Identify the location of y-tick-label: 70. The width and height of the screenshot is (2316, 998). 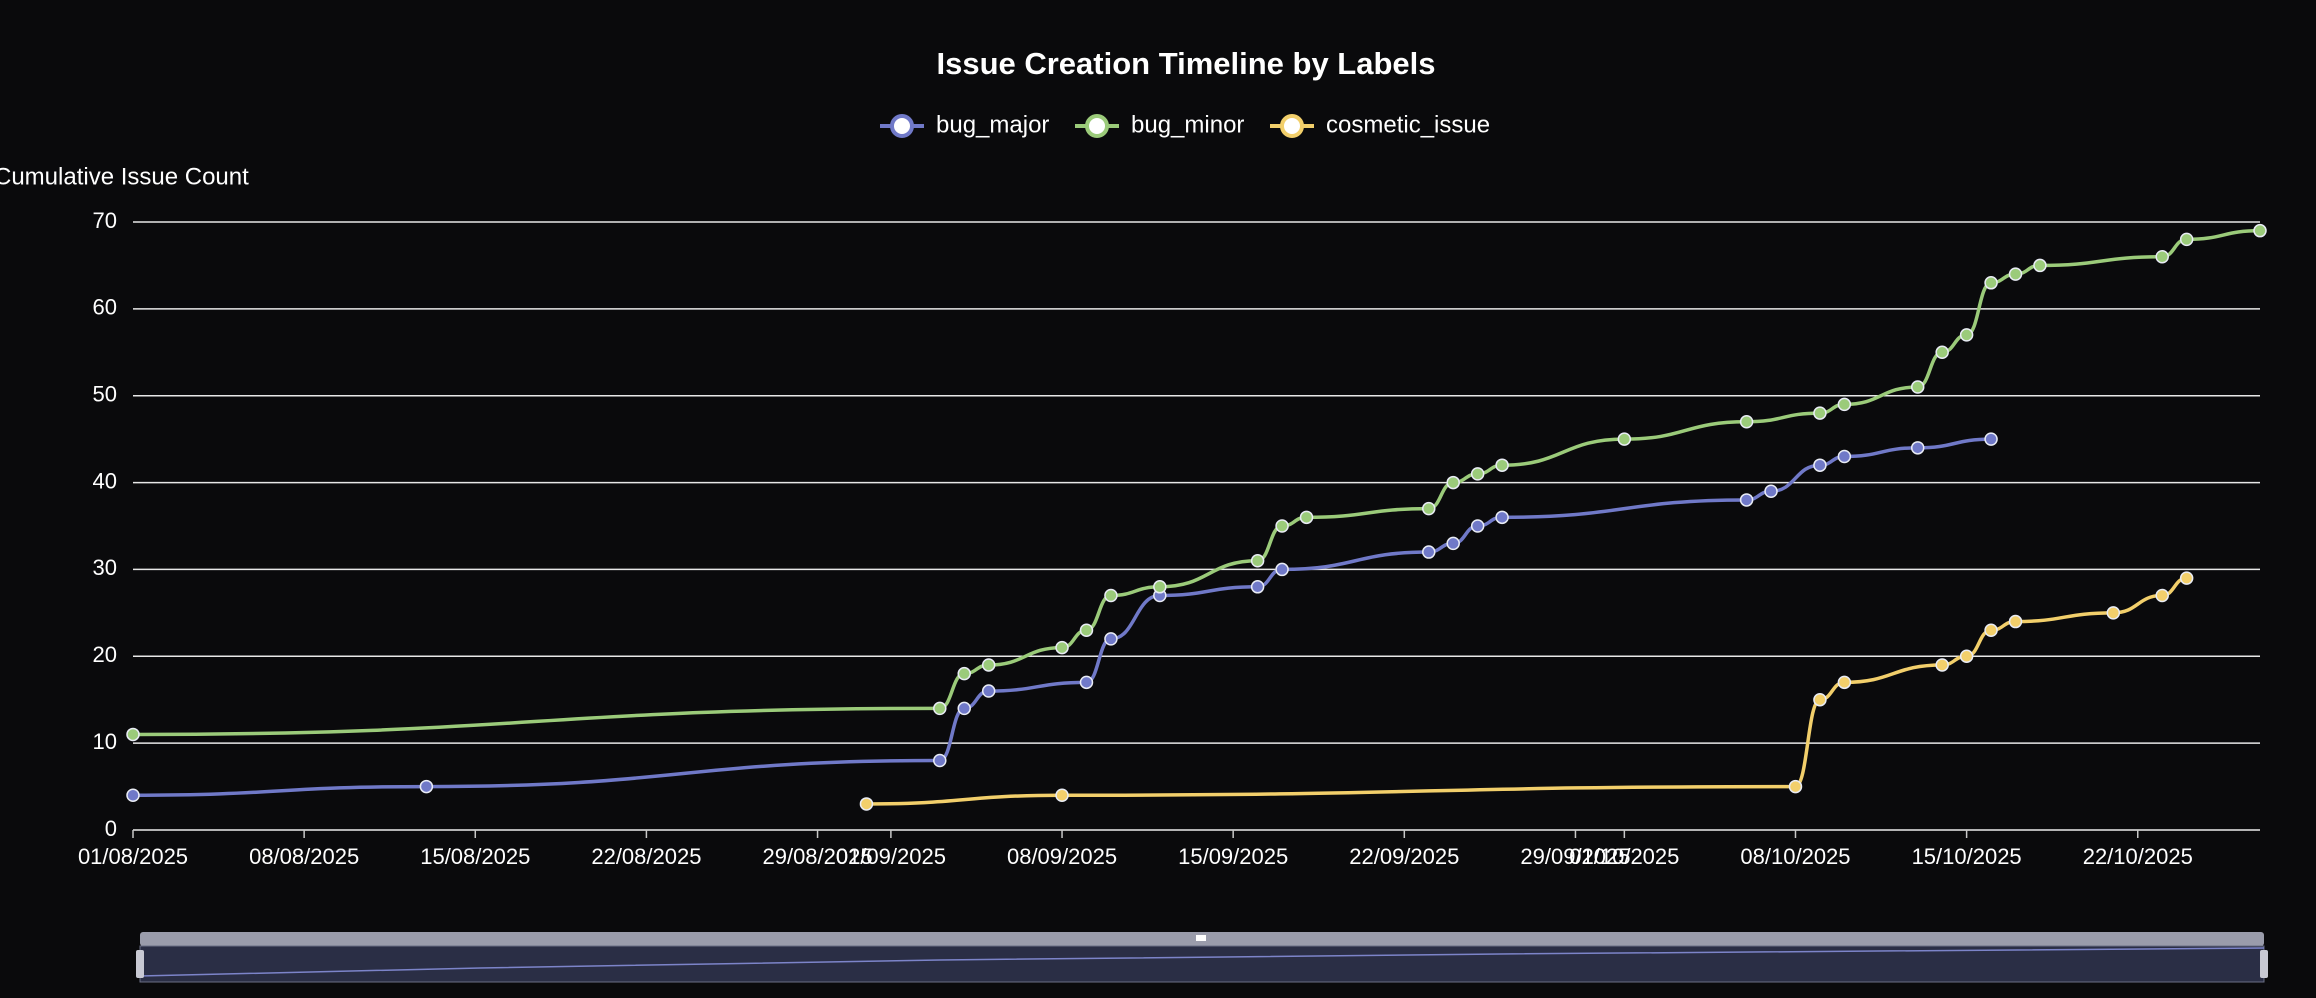
(105, 220).